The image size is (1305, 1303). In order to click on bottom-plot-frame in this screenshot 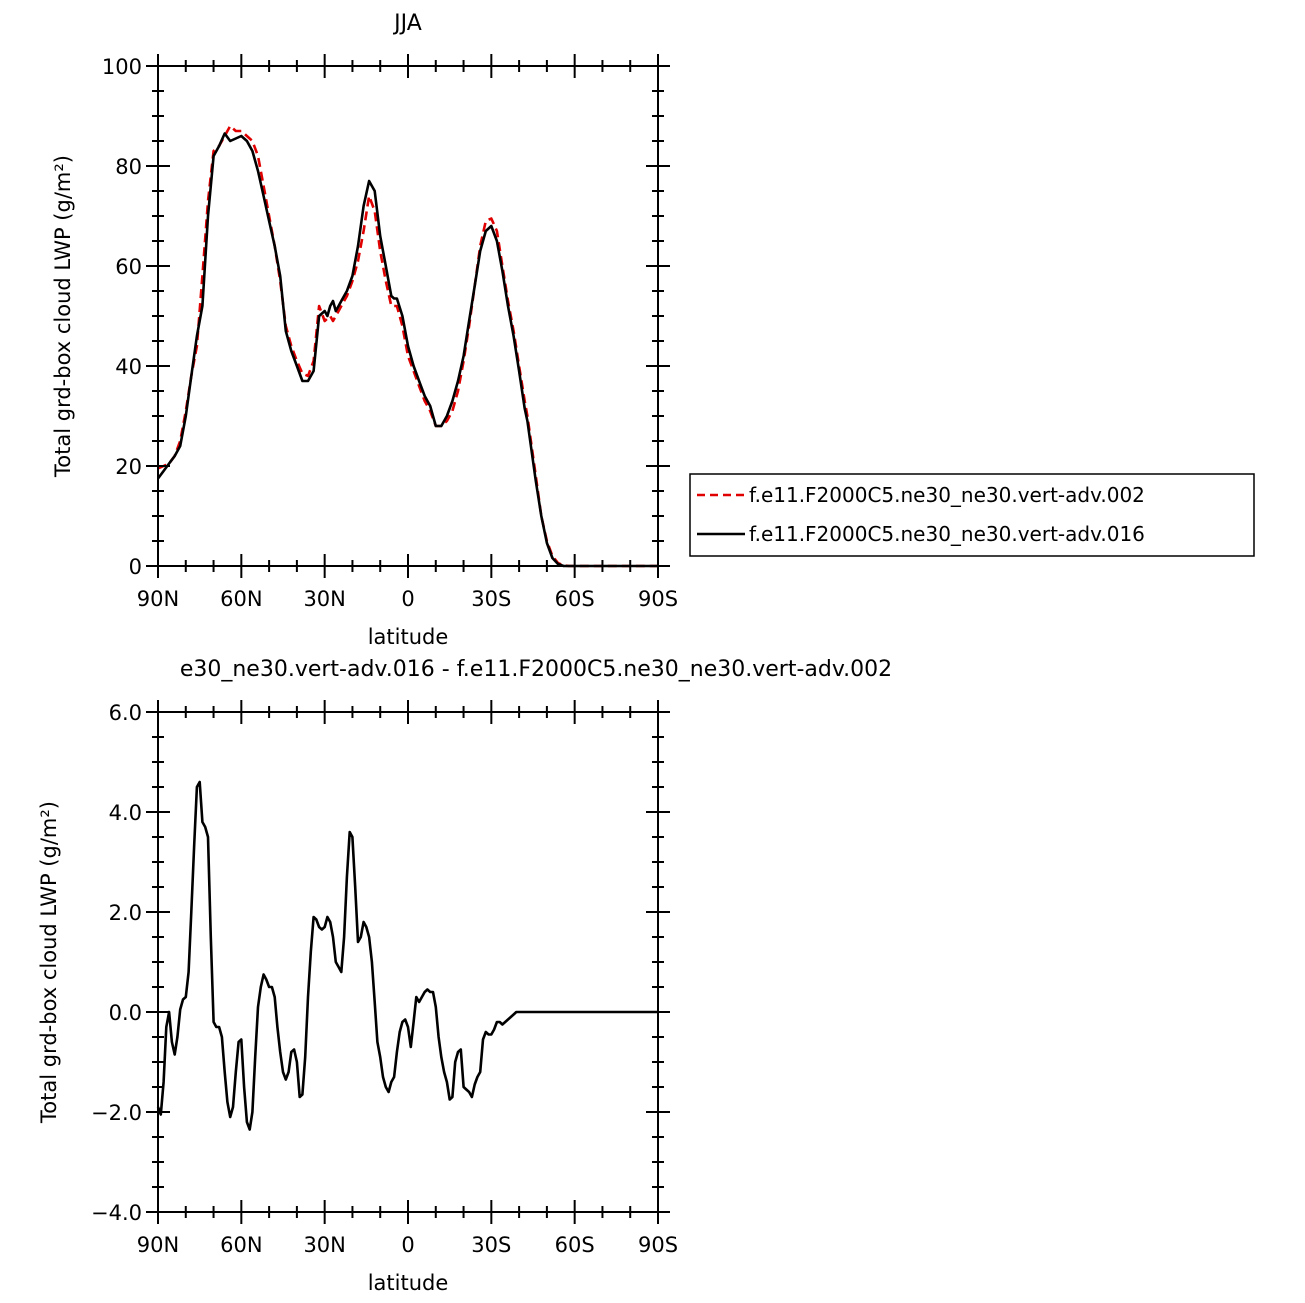, I will do `click(408, 962)`.